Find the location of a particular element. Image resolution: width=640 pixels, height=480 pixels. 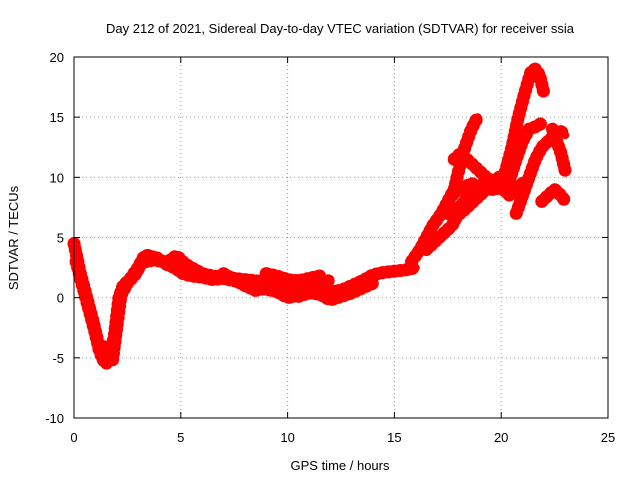

y-tick-label: 15 is located at coordinates (57, 117).